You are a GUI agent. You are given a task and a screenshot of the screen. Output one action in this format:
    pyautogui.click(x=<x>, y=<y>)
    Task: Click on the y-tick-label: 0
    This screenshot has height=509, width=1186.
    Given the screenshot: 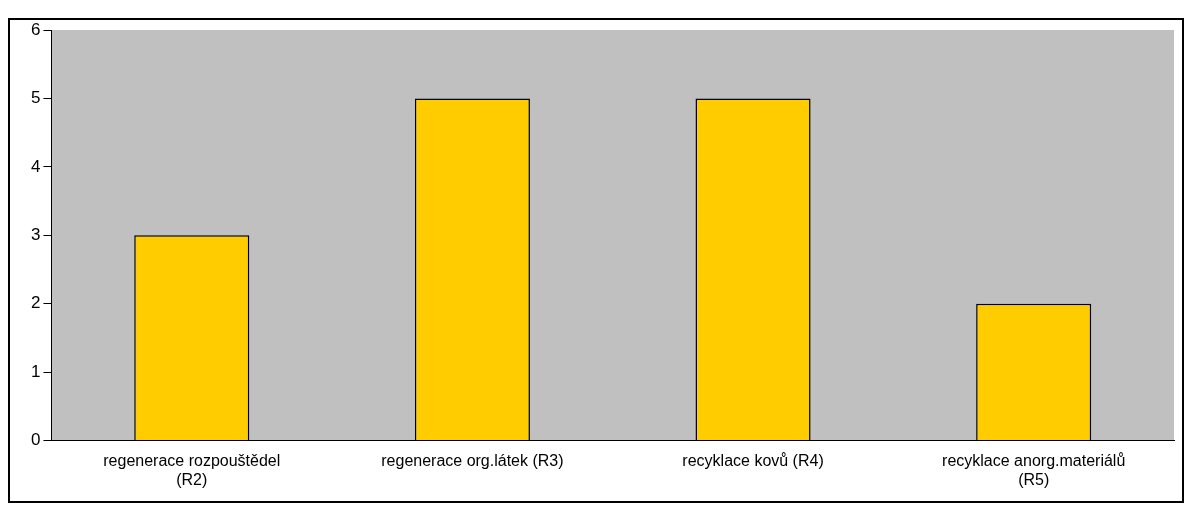 What is the action you would take?
    pyautogui.click(x=35, y=440)
    